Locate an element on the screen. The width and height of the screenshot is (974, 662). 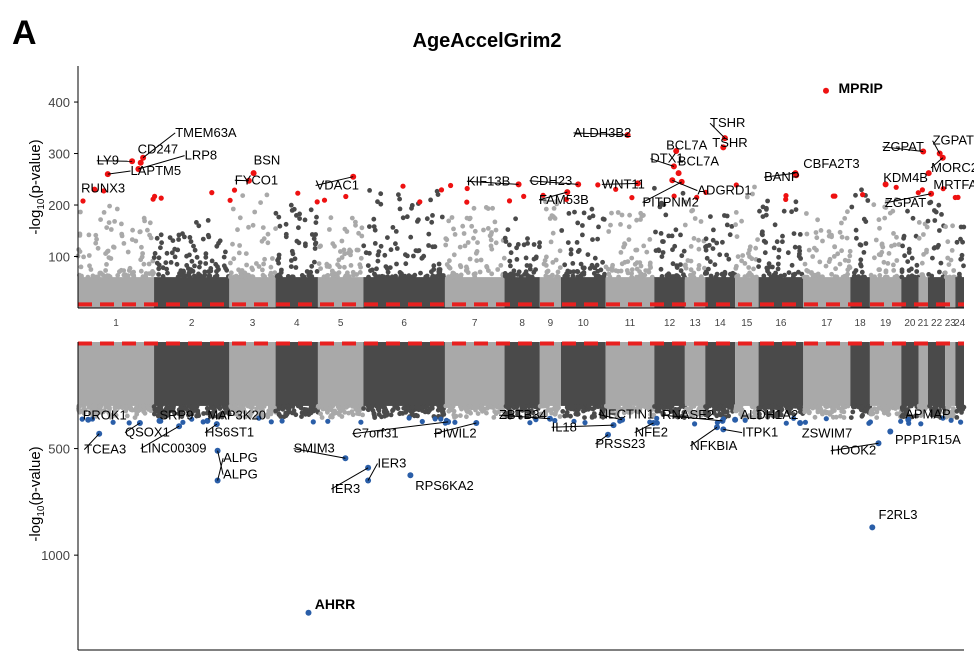
chromosome-tick-label: 3 is located at coordinates (253, 323).